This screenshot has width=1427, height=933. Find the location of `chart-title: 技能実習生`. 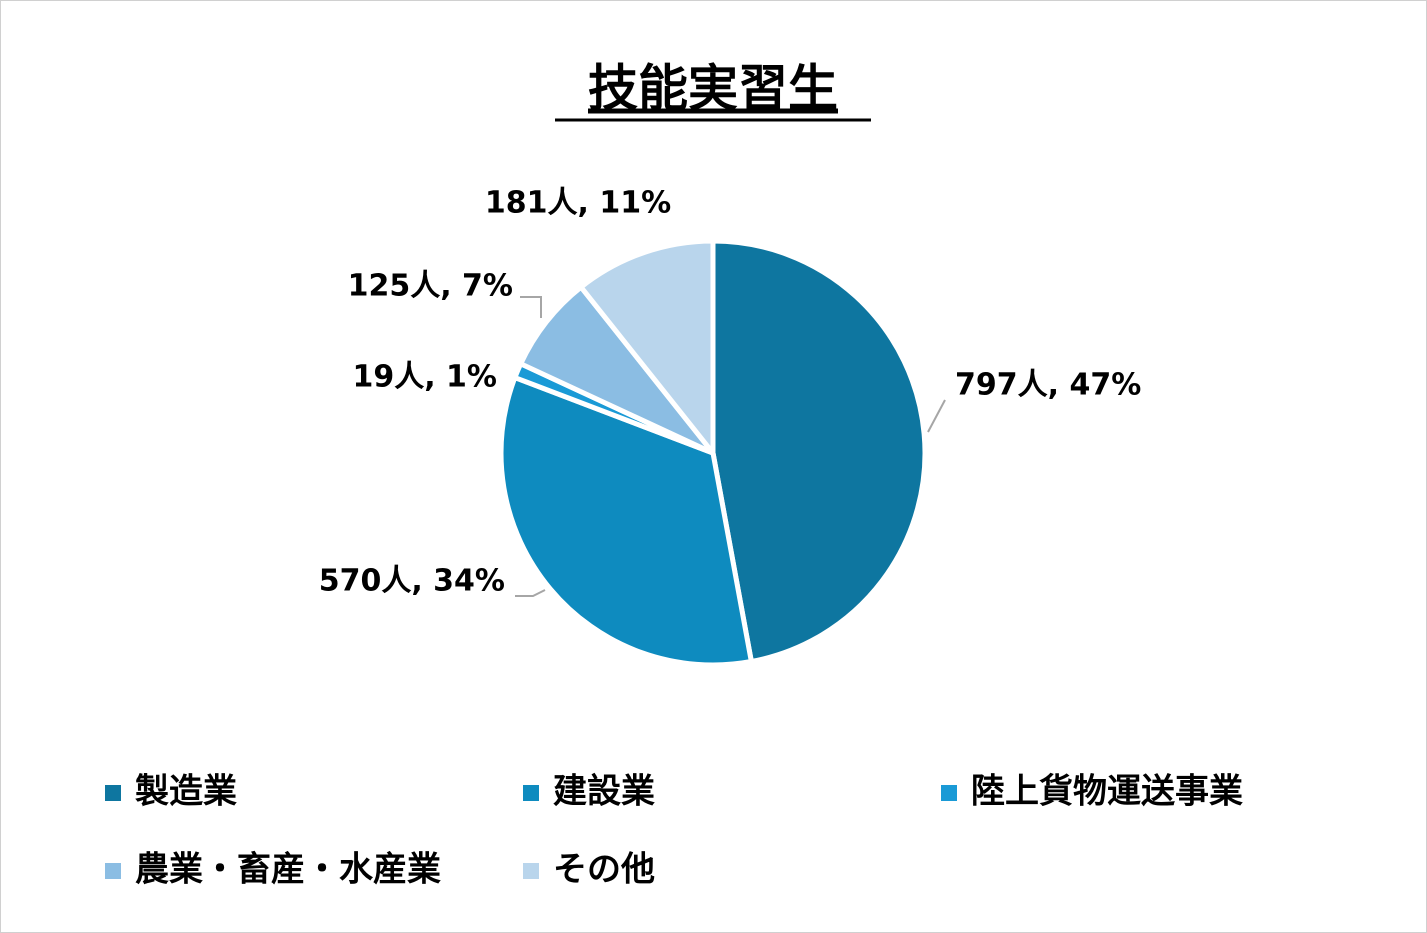

chart-title: 技能実習生 is located at coordinates (713, 89).